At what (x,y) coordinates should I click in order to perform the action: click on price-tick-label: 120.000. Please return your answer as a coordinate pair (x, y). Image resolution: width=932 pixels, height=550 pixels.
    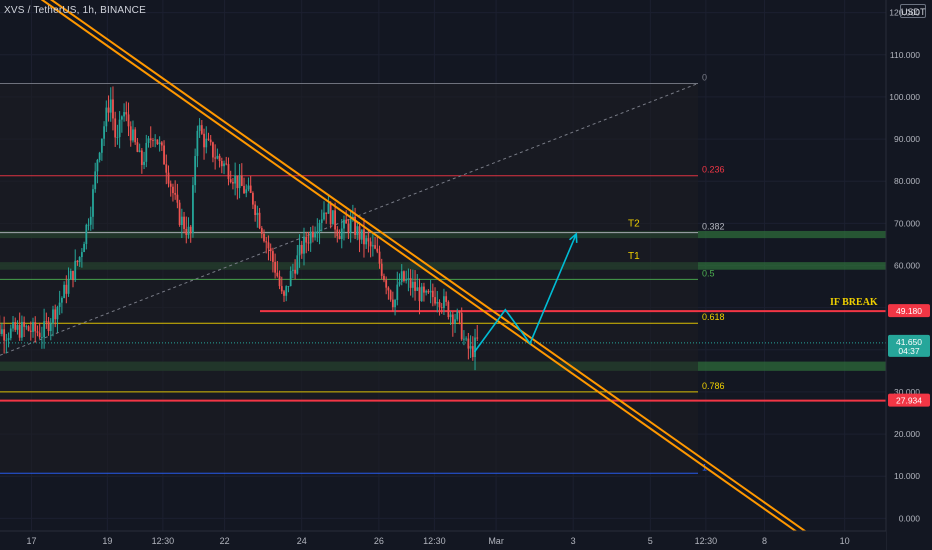
    Looking at the image, I should click on (904, 13).